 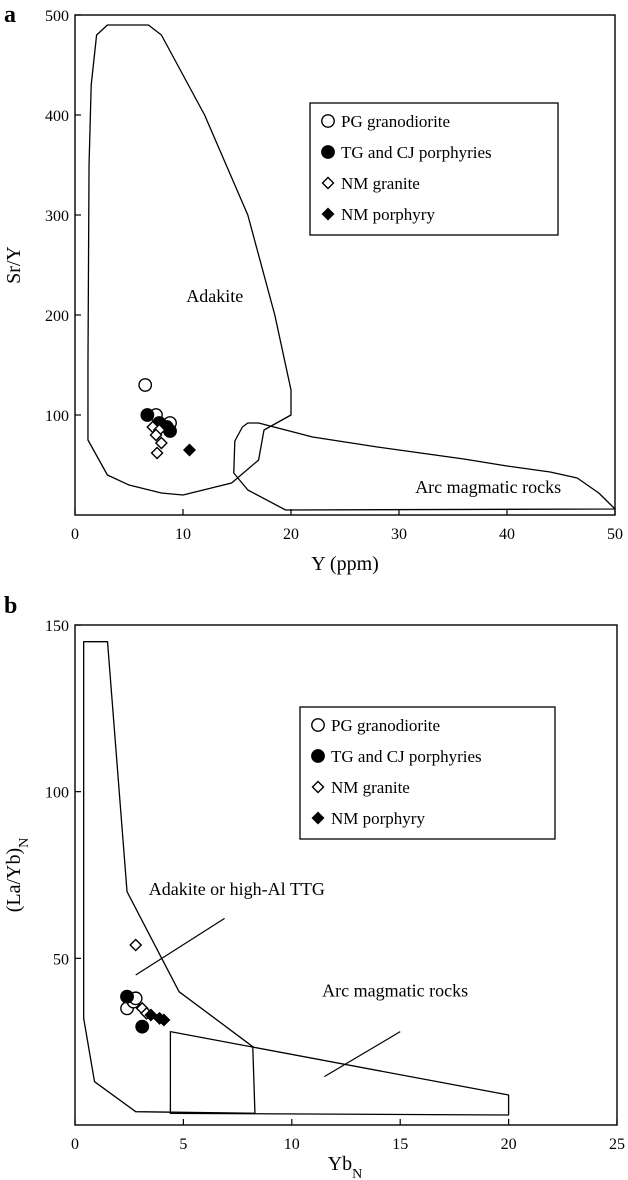 I want to click on x-tick-label: 40, so click(x=507, y=534).